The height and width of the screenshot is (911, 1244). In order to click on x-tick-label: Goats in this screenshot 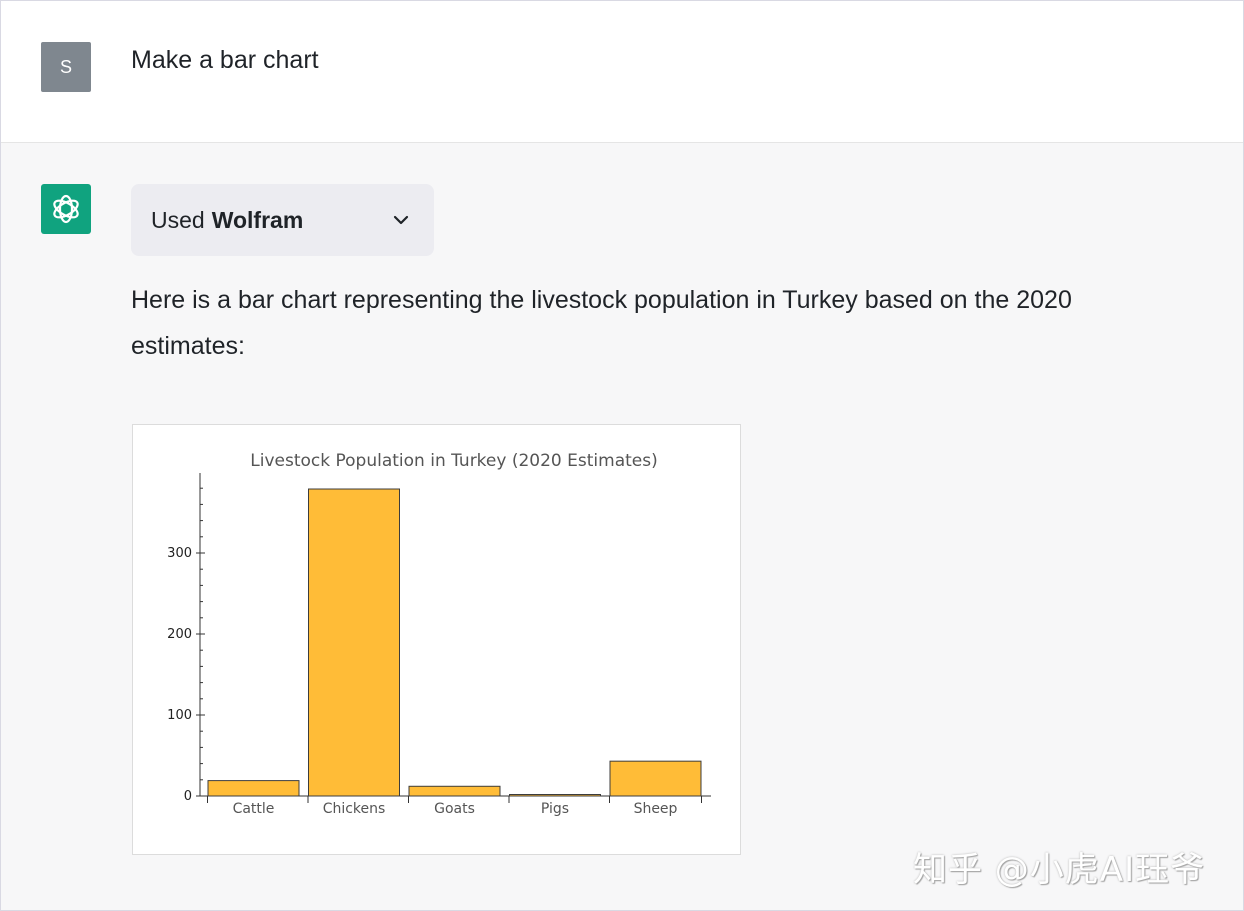, I will do `click(454, 809)`.